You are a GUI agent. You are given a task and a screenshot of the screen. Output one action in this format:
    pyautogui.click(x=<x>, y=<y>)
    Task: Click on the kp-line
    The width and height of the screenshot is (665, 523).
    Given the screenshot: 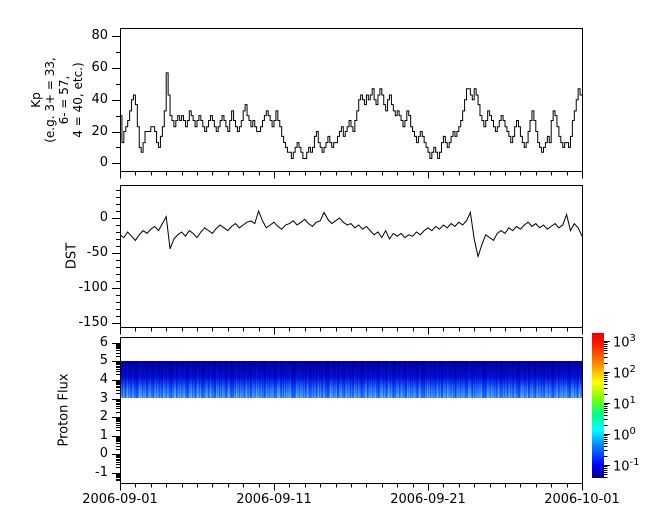 What is the action you would take?
    pyautogui.click(x=351, y=116)
    